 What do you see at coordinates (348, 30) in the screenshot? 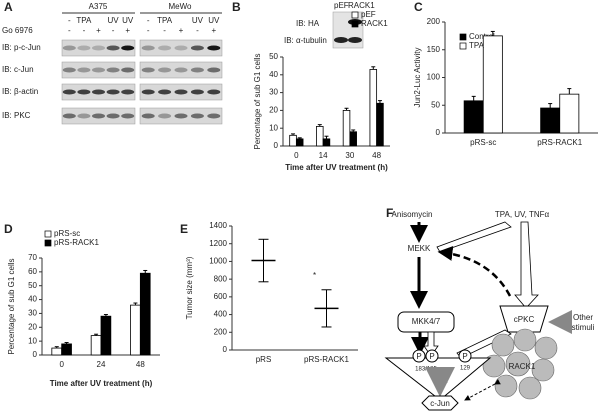
I see `inset-blot` at bounding box center [348, 30].